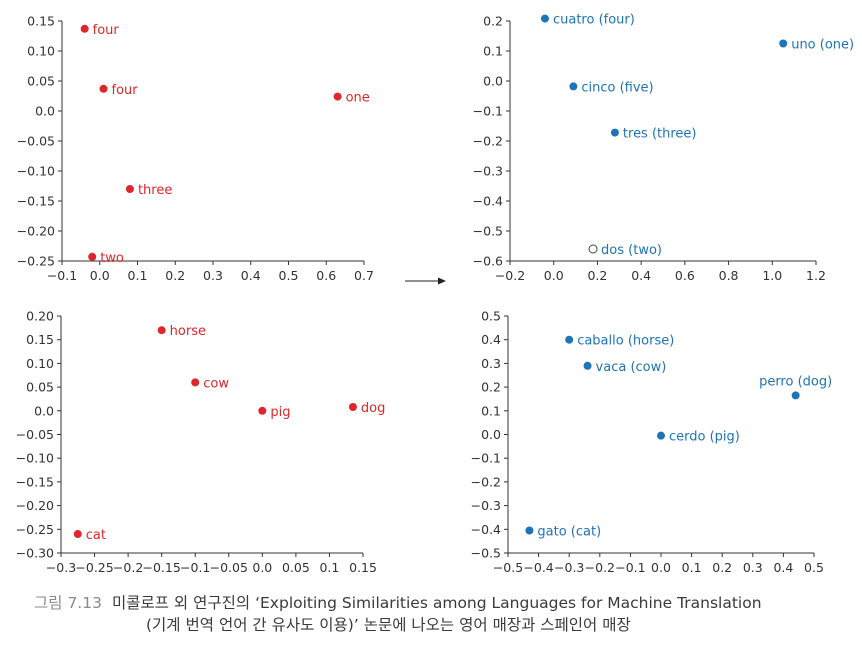  Describe the element at coordinates (538, 567) in the screenshot. I see `x-tick-label: −0.4` at that location.